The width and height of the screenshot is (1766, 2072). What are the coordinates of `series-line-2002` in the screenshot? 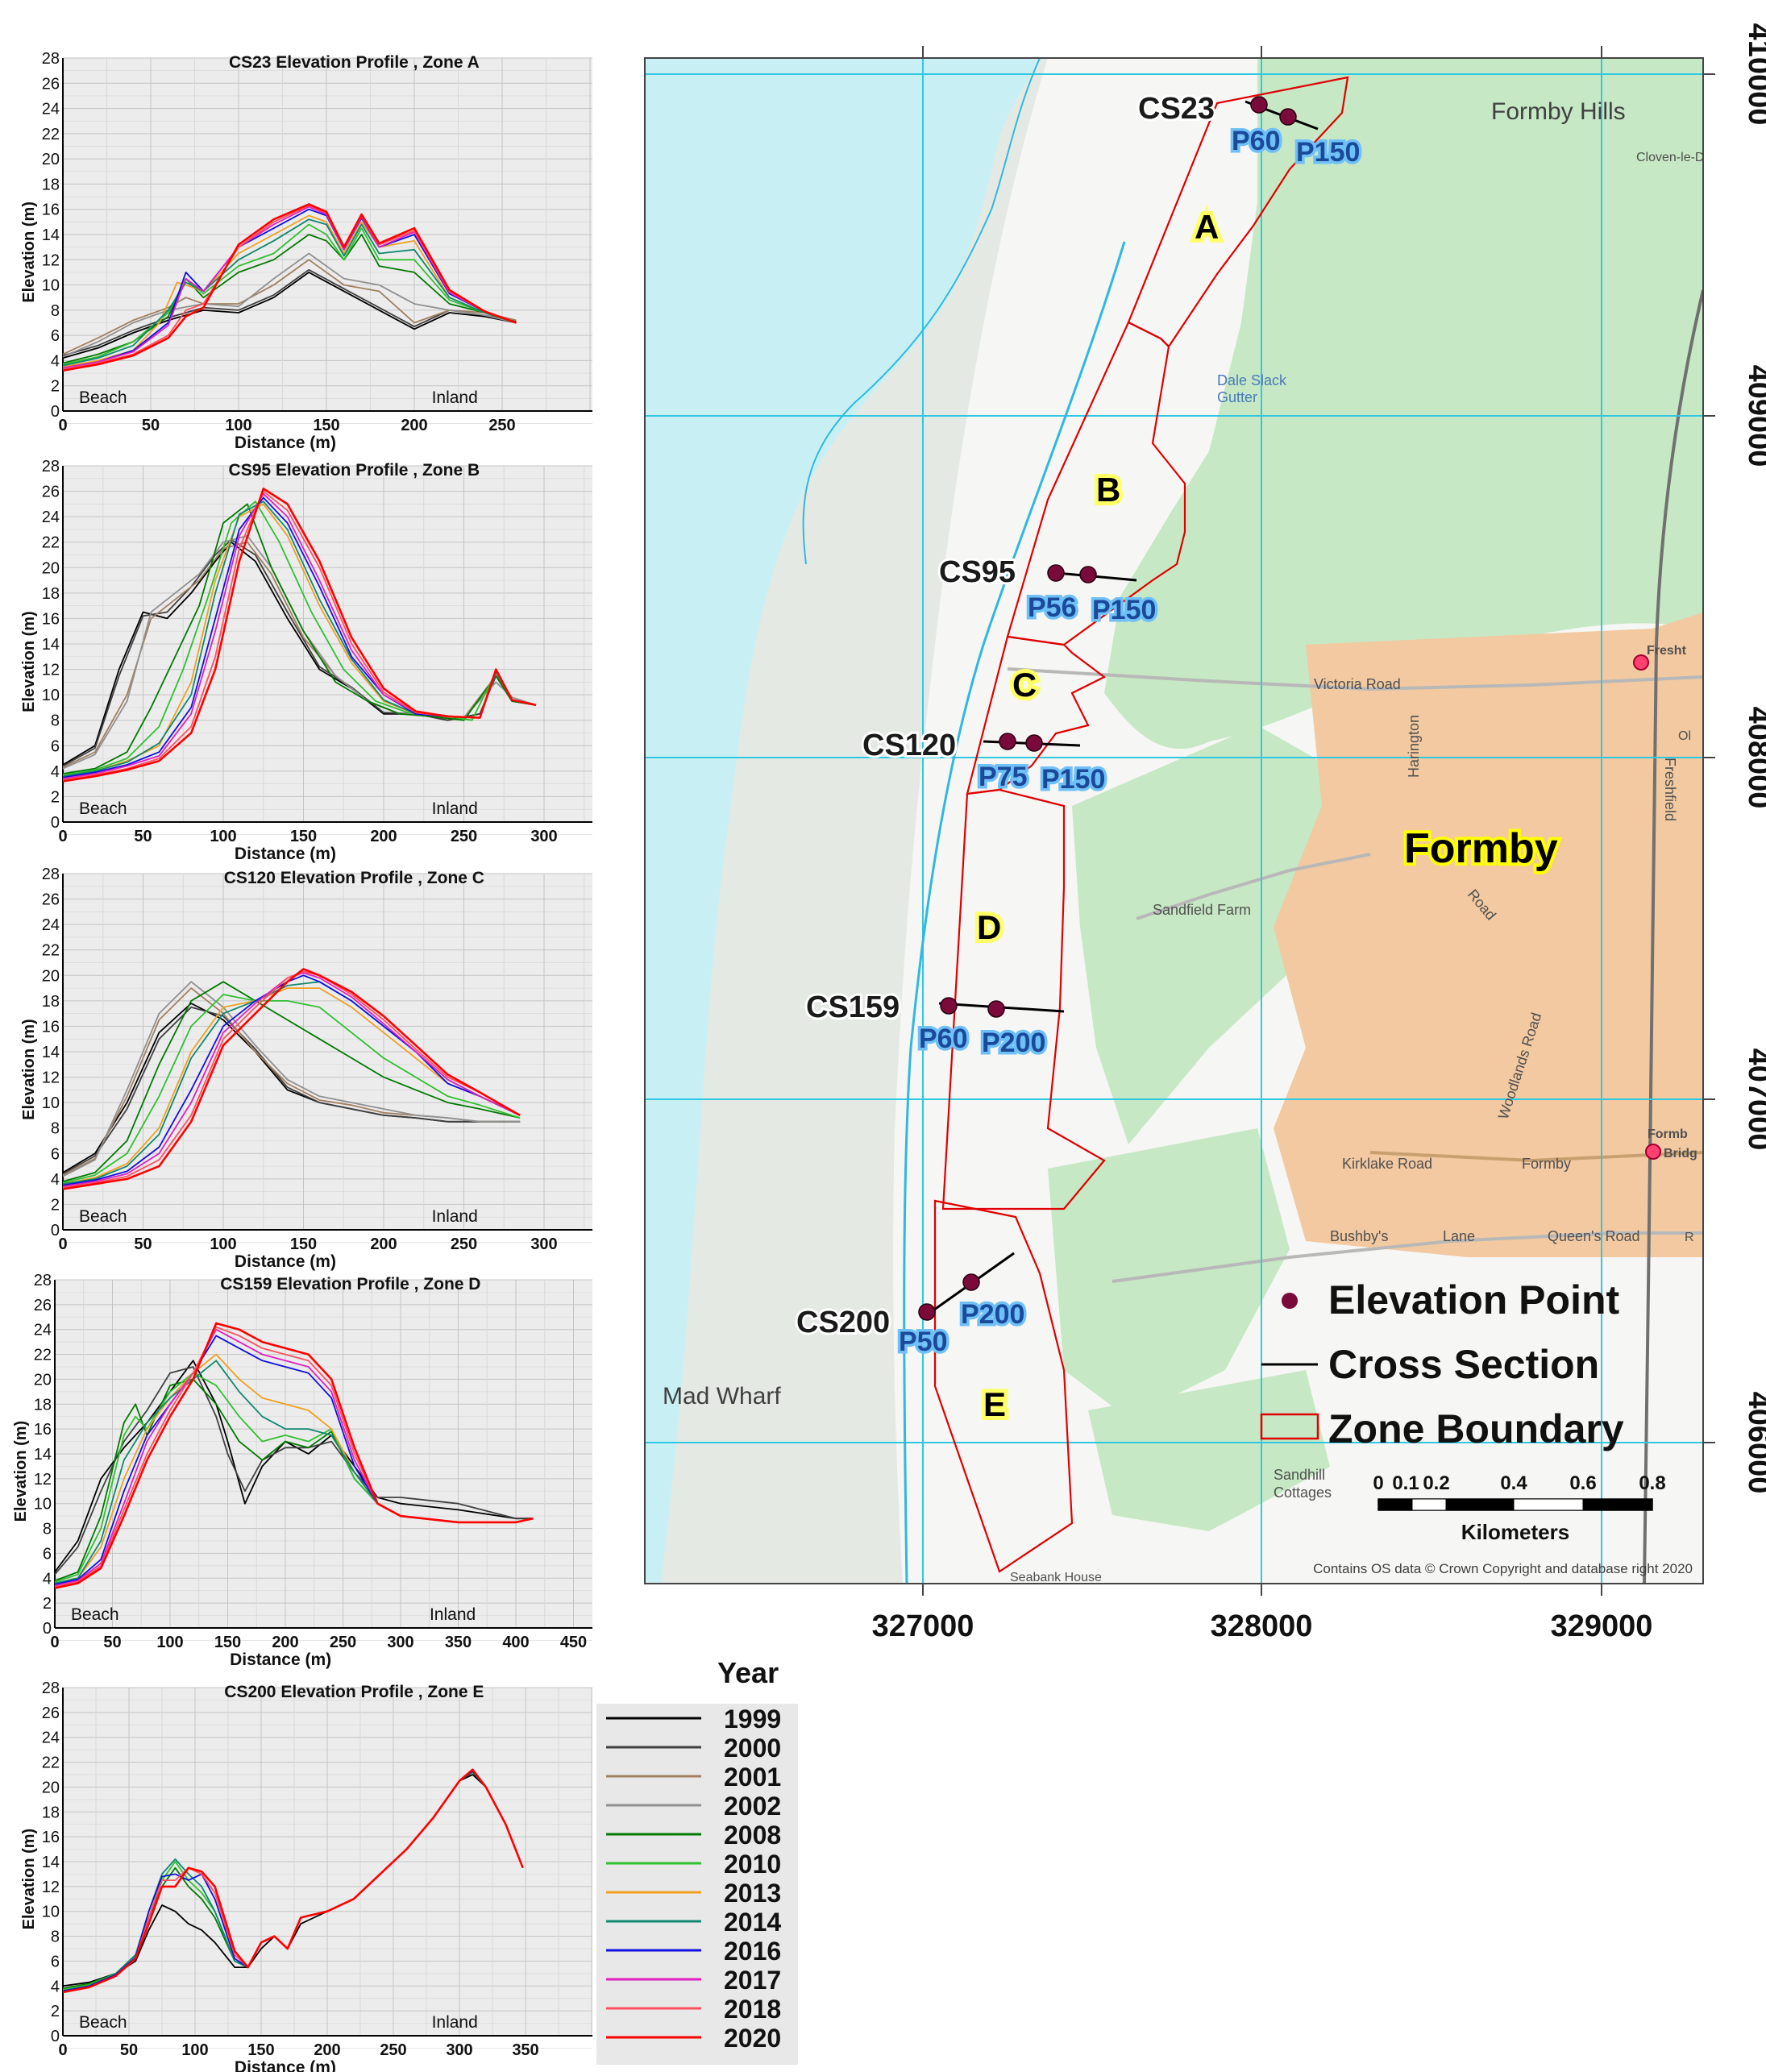 It's located at (289, 305).